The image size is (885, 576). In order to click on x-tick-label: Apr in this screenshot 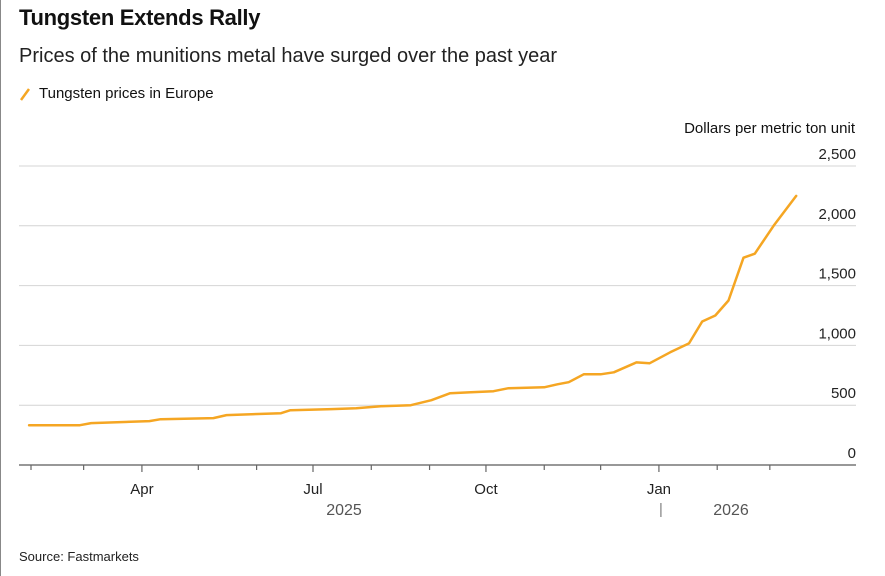, I will do `click(141, 489)`.